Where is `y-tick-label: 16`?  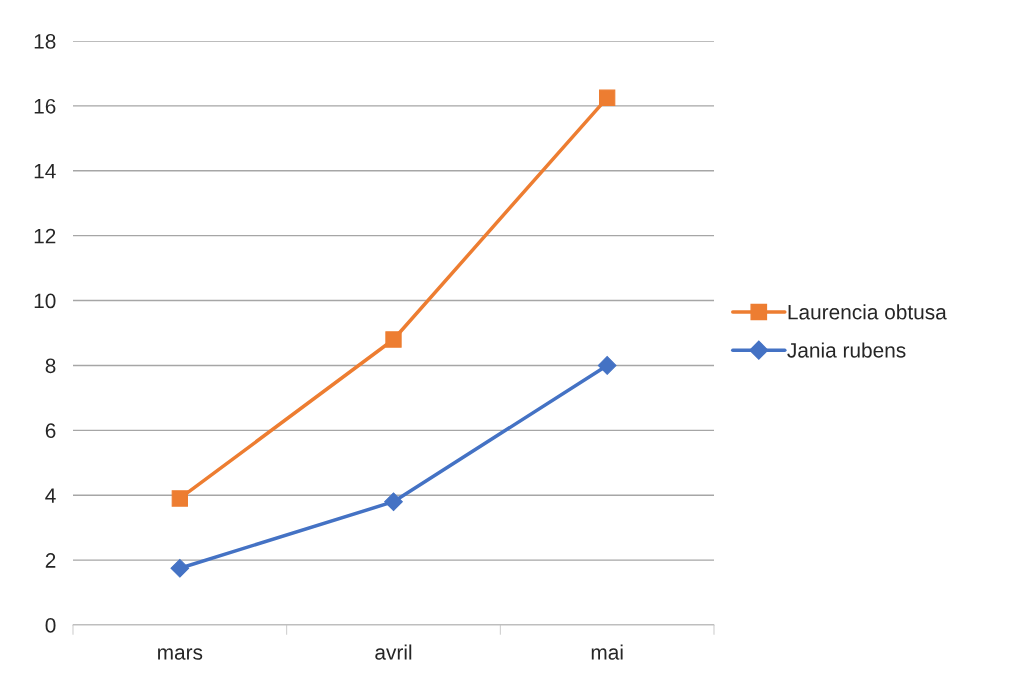
y-tick-label: 16 is located at coordinates (45, 106).